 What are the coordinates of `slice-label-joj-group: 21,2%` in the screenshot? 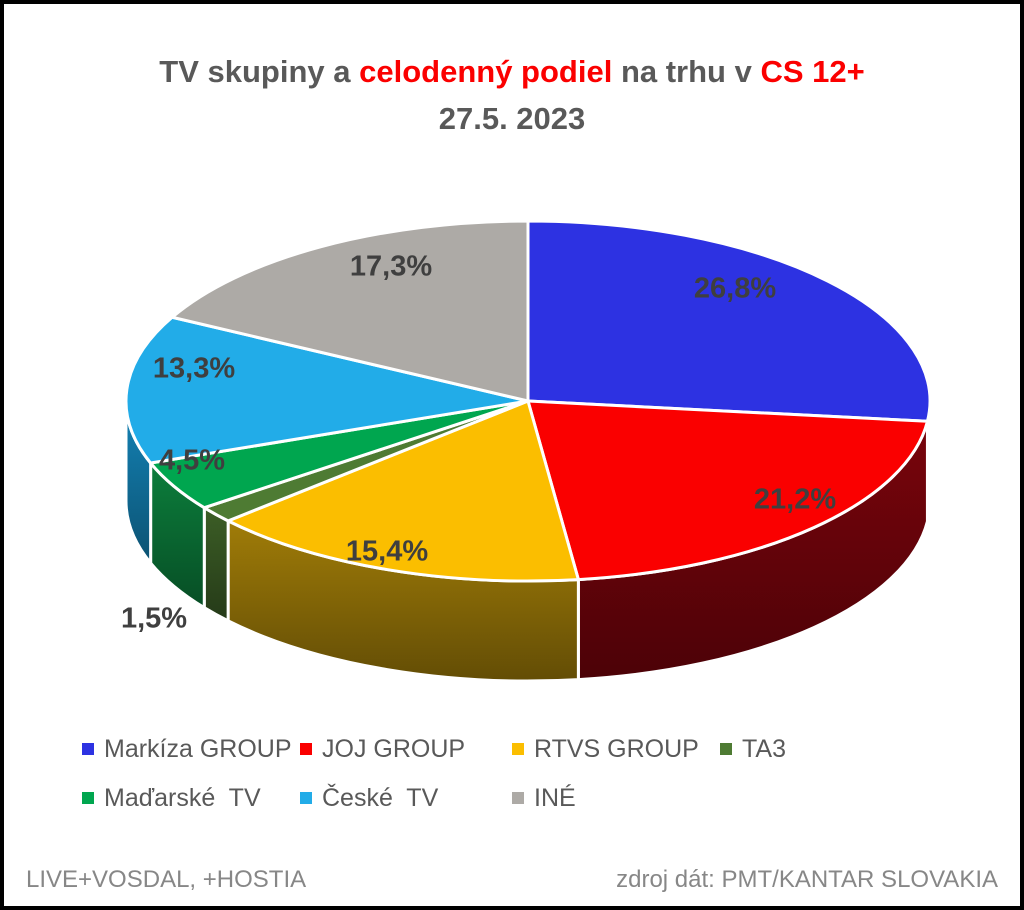 It's located at (795, 500).